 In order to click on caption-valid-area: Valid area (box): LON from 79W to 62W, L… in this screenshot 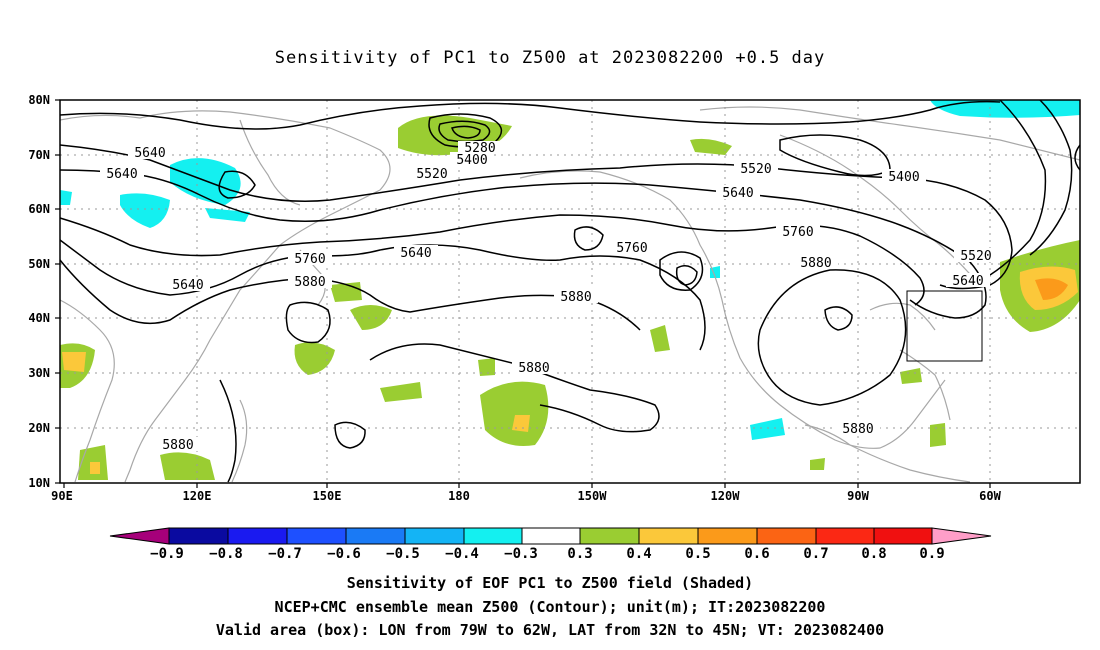, I will do `click(550, 630)`.